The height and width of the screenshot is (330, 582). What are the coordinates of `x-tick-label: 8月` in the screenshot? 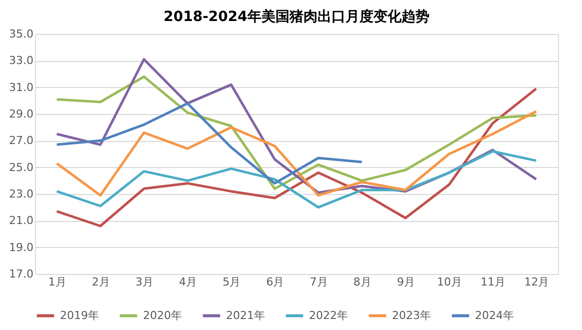 It's located at (362, 282).